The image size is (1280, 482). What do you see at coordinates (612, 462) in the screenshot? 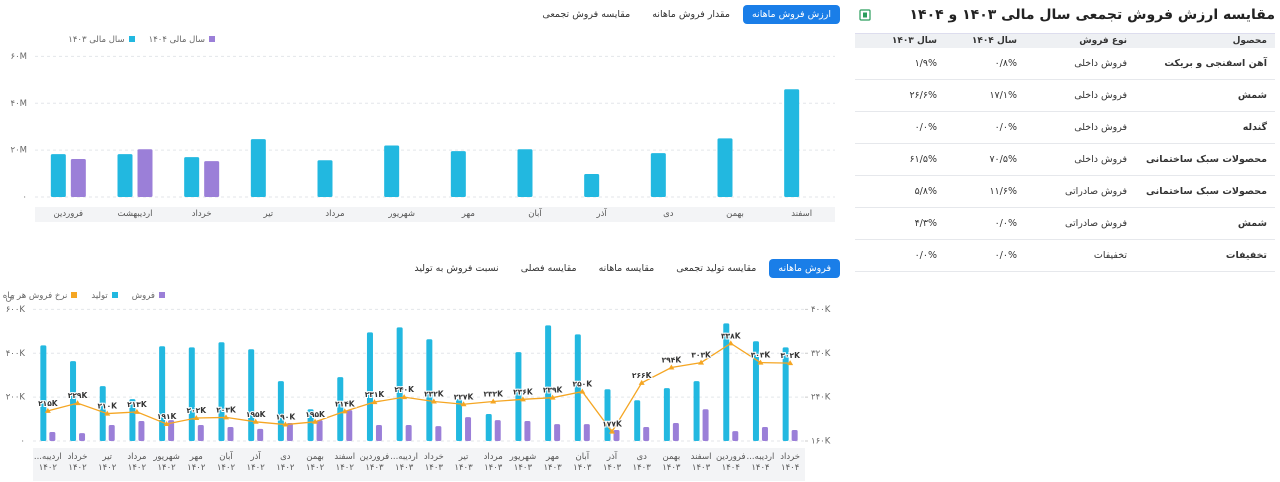
I see `x-tick-label: آذر ۱۴۰۳` at bounding box center [612, 462].